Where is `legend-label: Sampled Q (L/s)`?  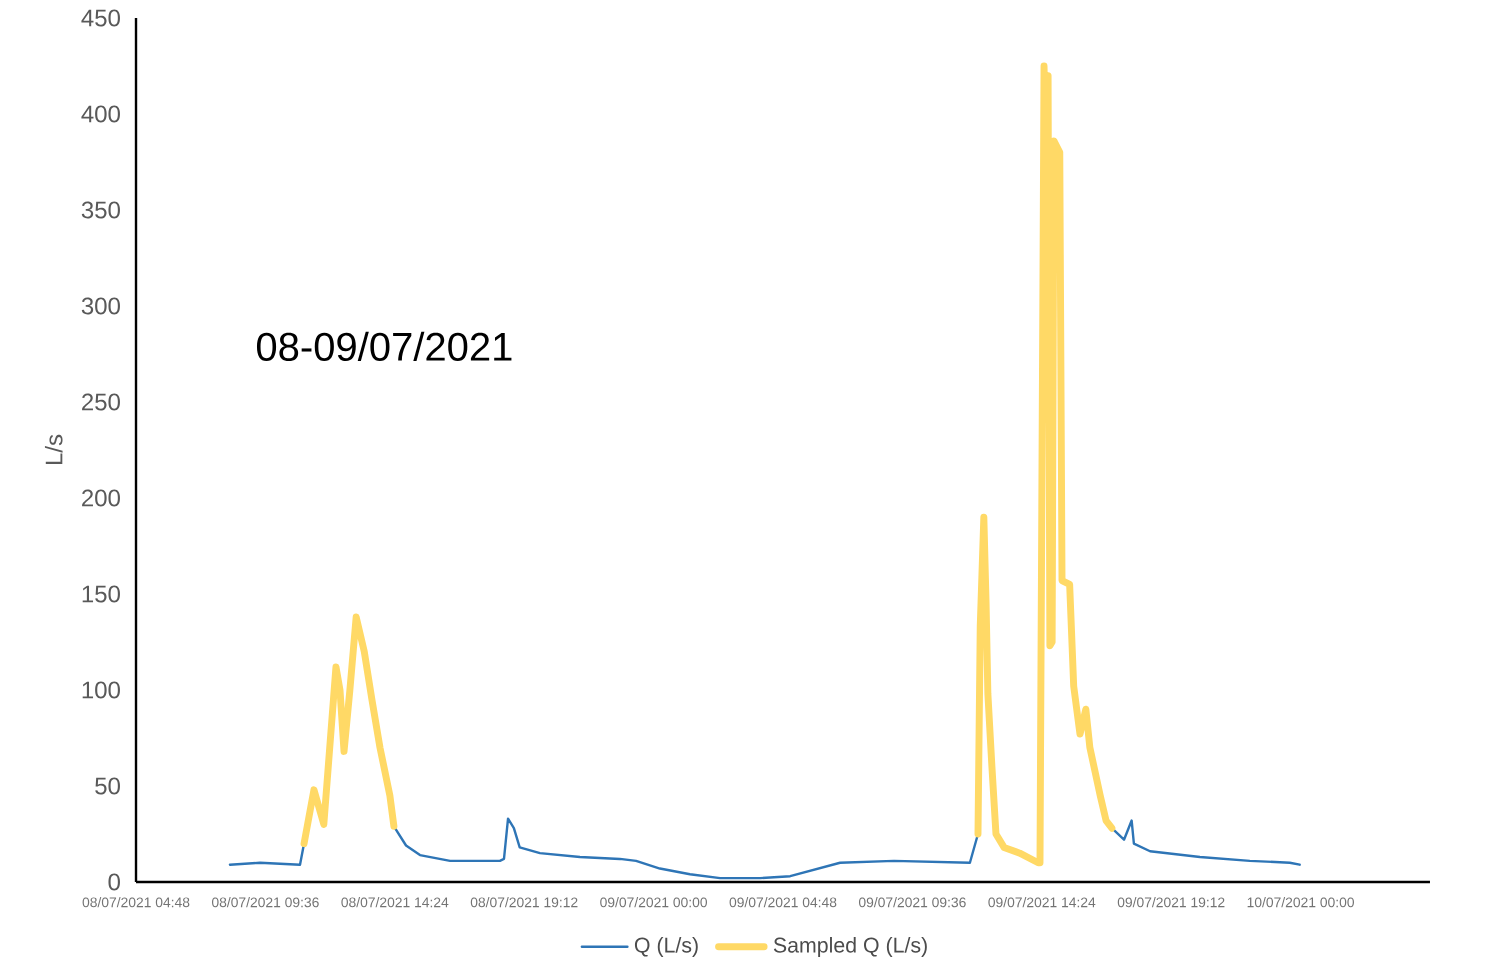 legend-label: Sampled Q (L/s) is located at coordinates (850, 947).